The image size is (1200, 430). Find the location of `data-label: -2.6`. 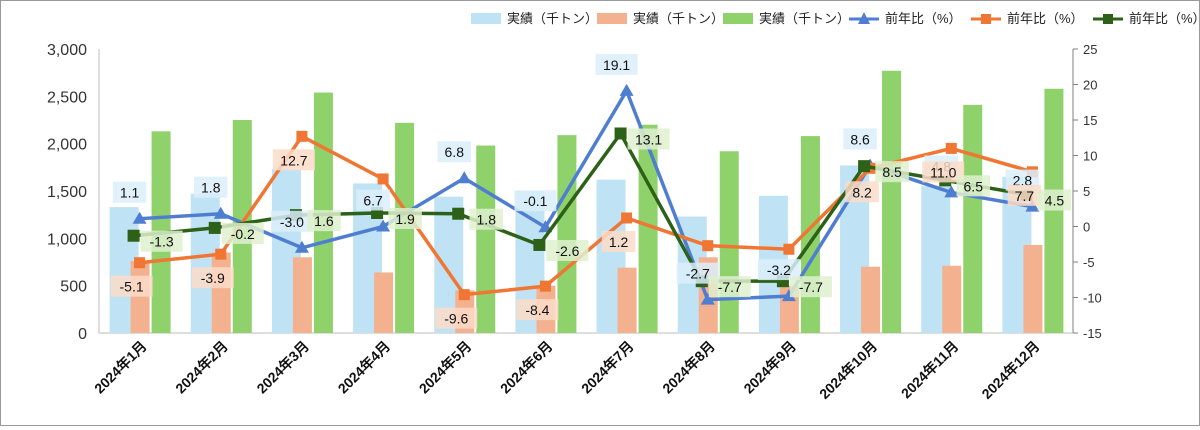

data-label: -2.6 is located at coordinates (567, 251).